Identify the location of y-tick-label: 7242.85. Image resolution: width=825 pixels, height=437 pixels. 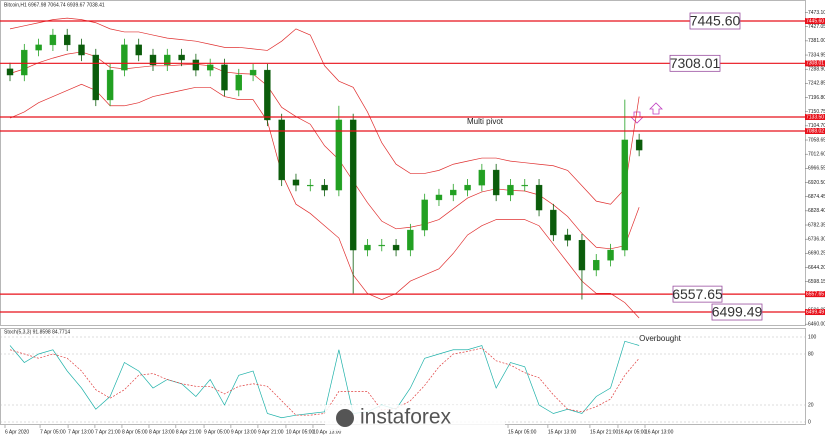
(816, 84).